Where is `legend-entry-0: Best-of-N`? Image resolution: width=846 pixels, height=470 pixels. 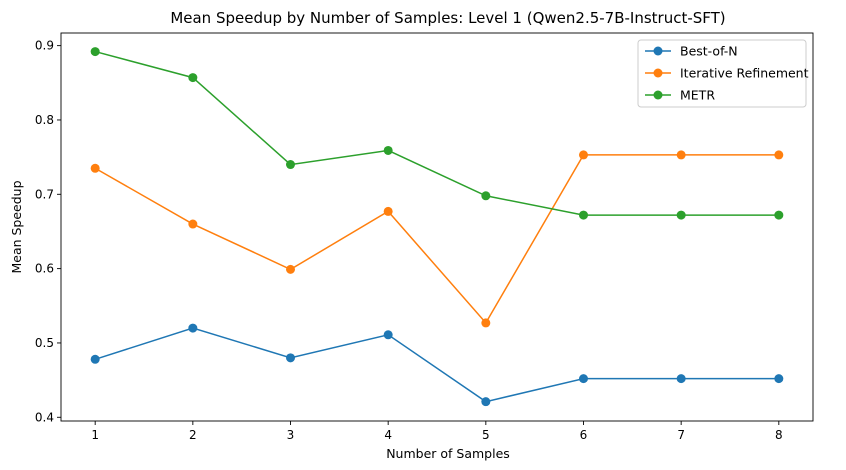
legend-entry-0: Best-of-N is located at coordinates (709, 51).